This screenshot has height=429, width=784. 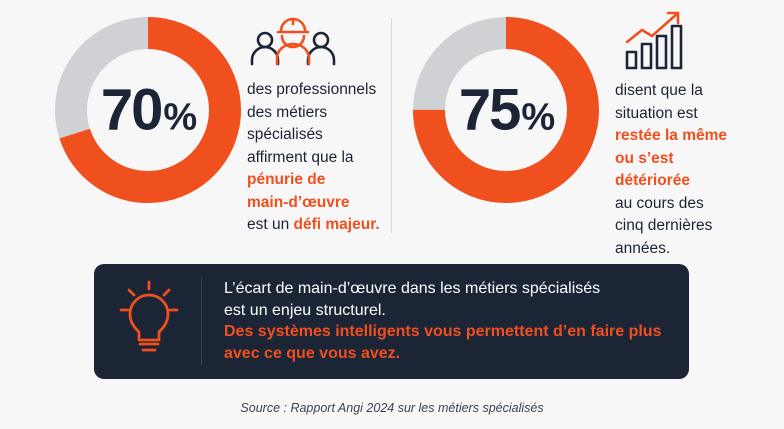 What do you see at coordinates (300, 157) in the screenshot?
I see `text-line: affirment que la` at bounding box center [300, 157].